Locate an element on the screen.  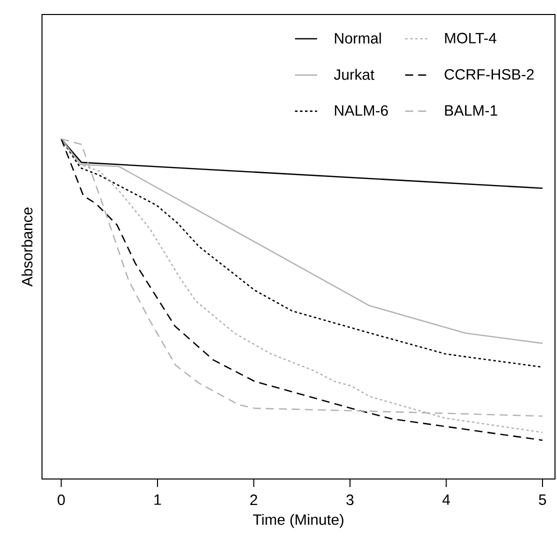
x-tick-label: 2 is located at coordinates (254, 499).